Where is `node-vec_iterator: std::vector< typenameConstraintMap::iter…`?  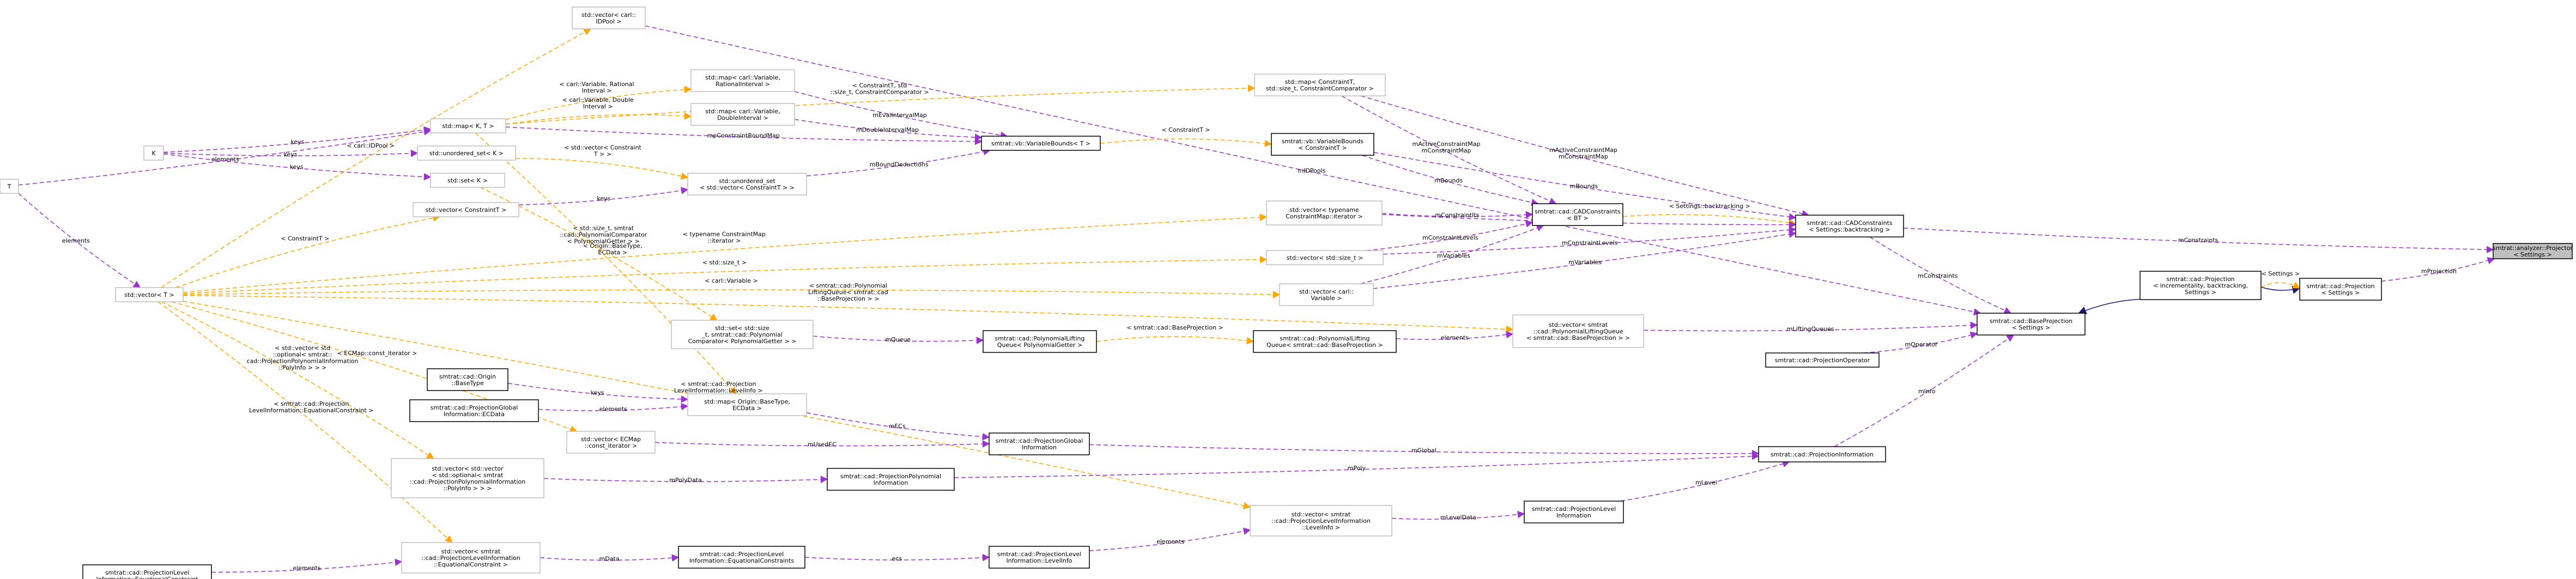 node-vec_iterator: std::vector< typenameConstraintMap::iter… is located at coordinates (1325, 213).